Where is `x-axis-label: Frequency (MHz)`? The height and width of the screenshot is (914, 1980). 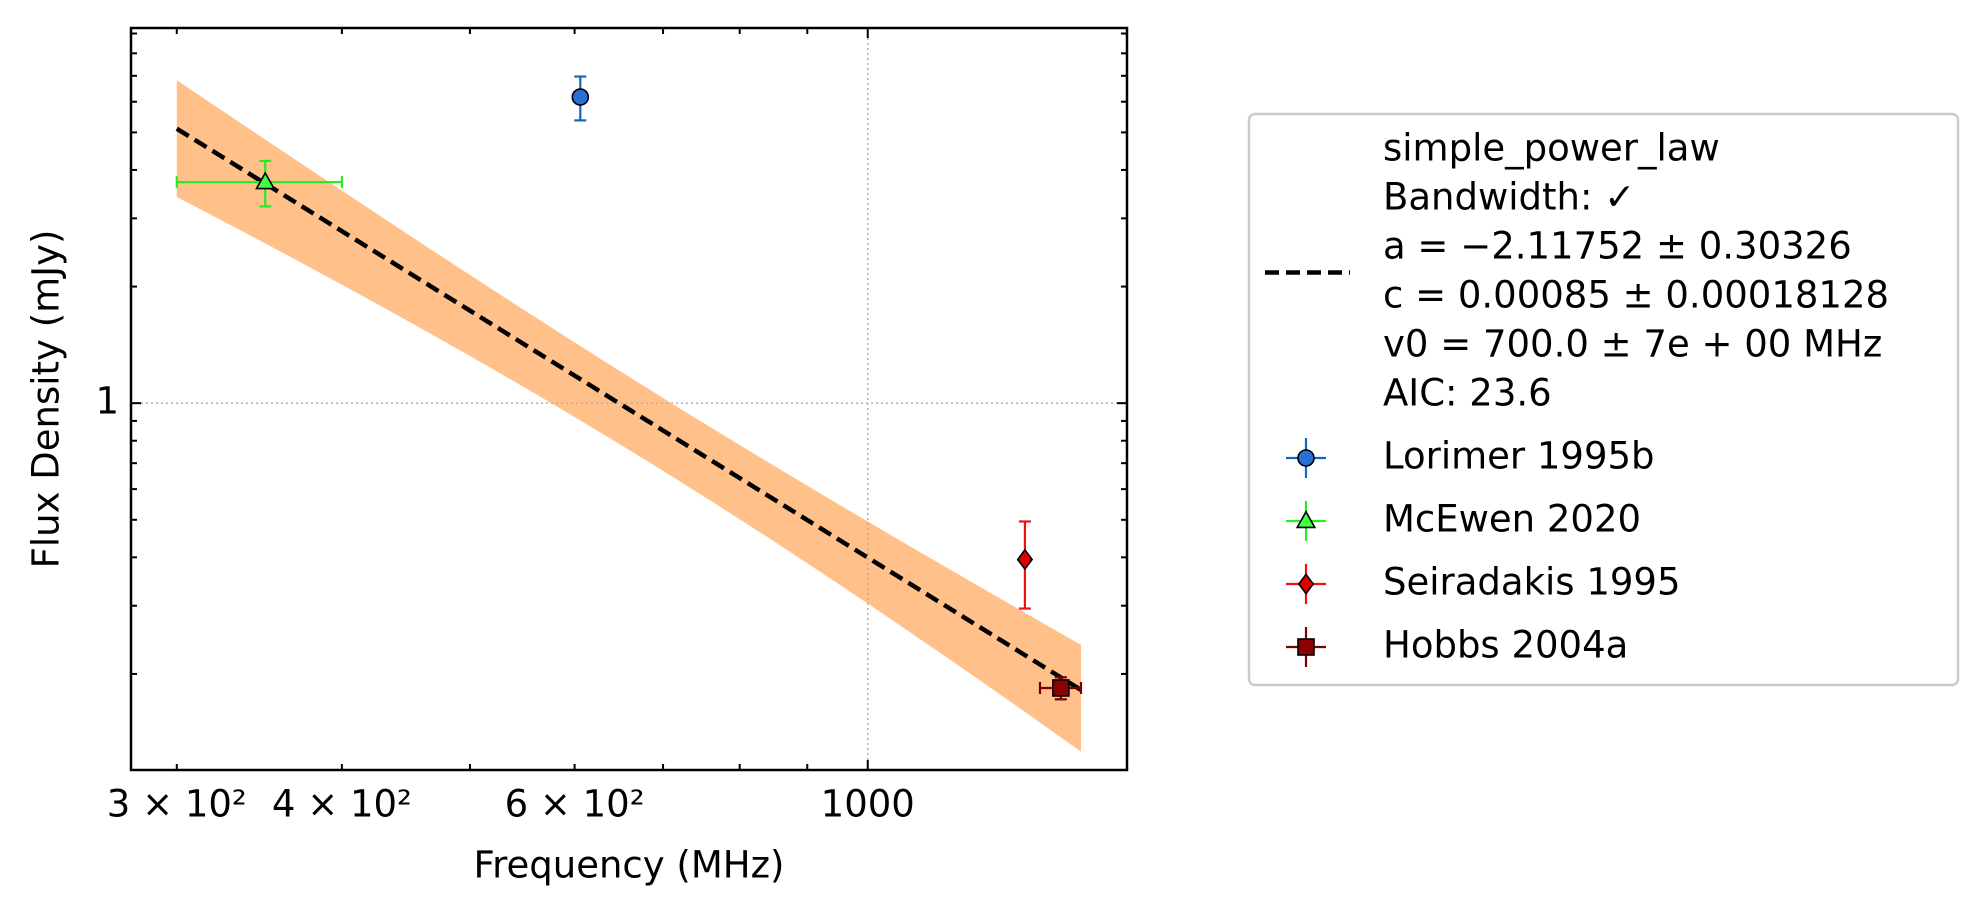 x-axis-label: Frequency (MHz) is located at coordinates (629, 865).